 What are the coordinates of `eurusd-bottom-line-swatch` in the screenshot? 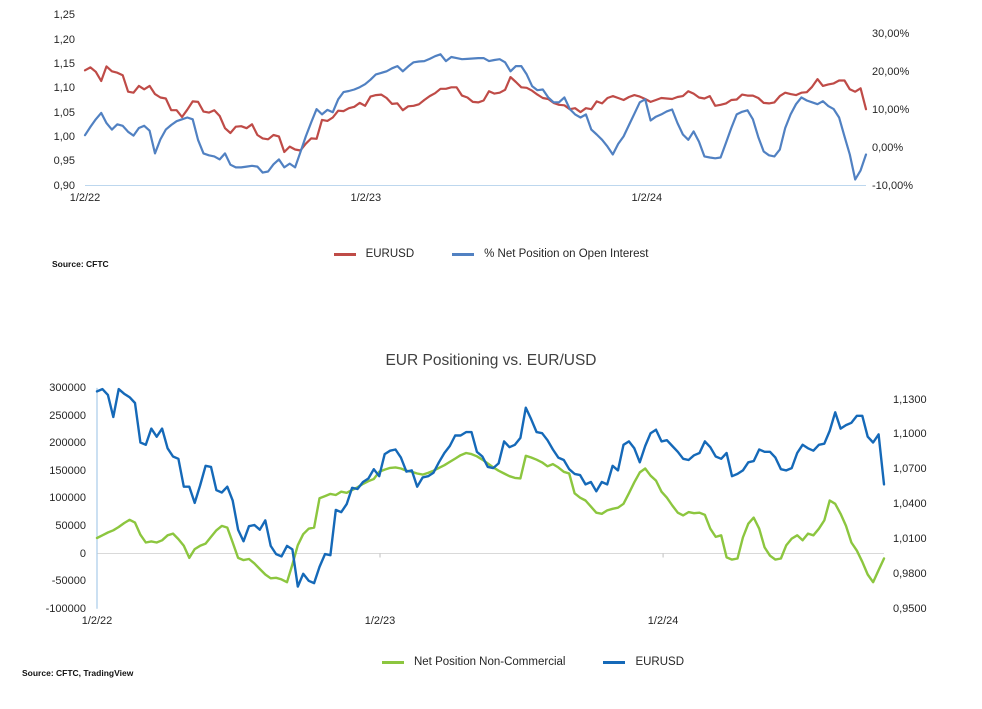 It's located at (614, 662).